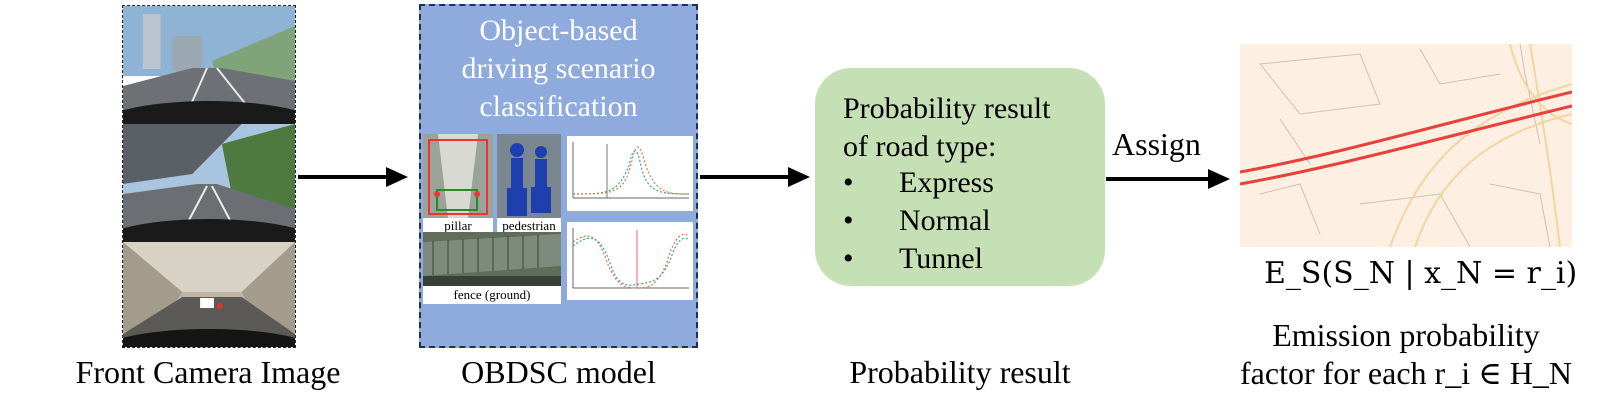 This screenshot has height=411, width=1612. What do you see at coordinates (558, 106) in the screenshot?
I see `model-title-line-3: classification` at bounding box center [558, 106].